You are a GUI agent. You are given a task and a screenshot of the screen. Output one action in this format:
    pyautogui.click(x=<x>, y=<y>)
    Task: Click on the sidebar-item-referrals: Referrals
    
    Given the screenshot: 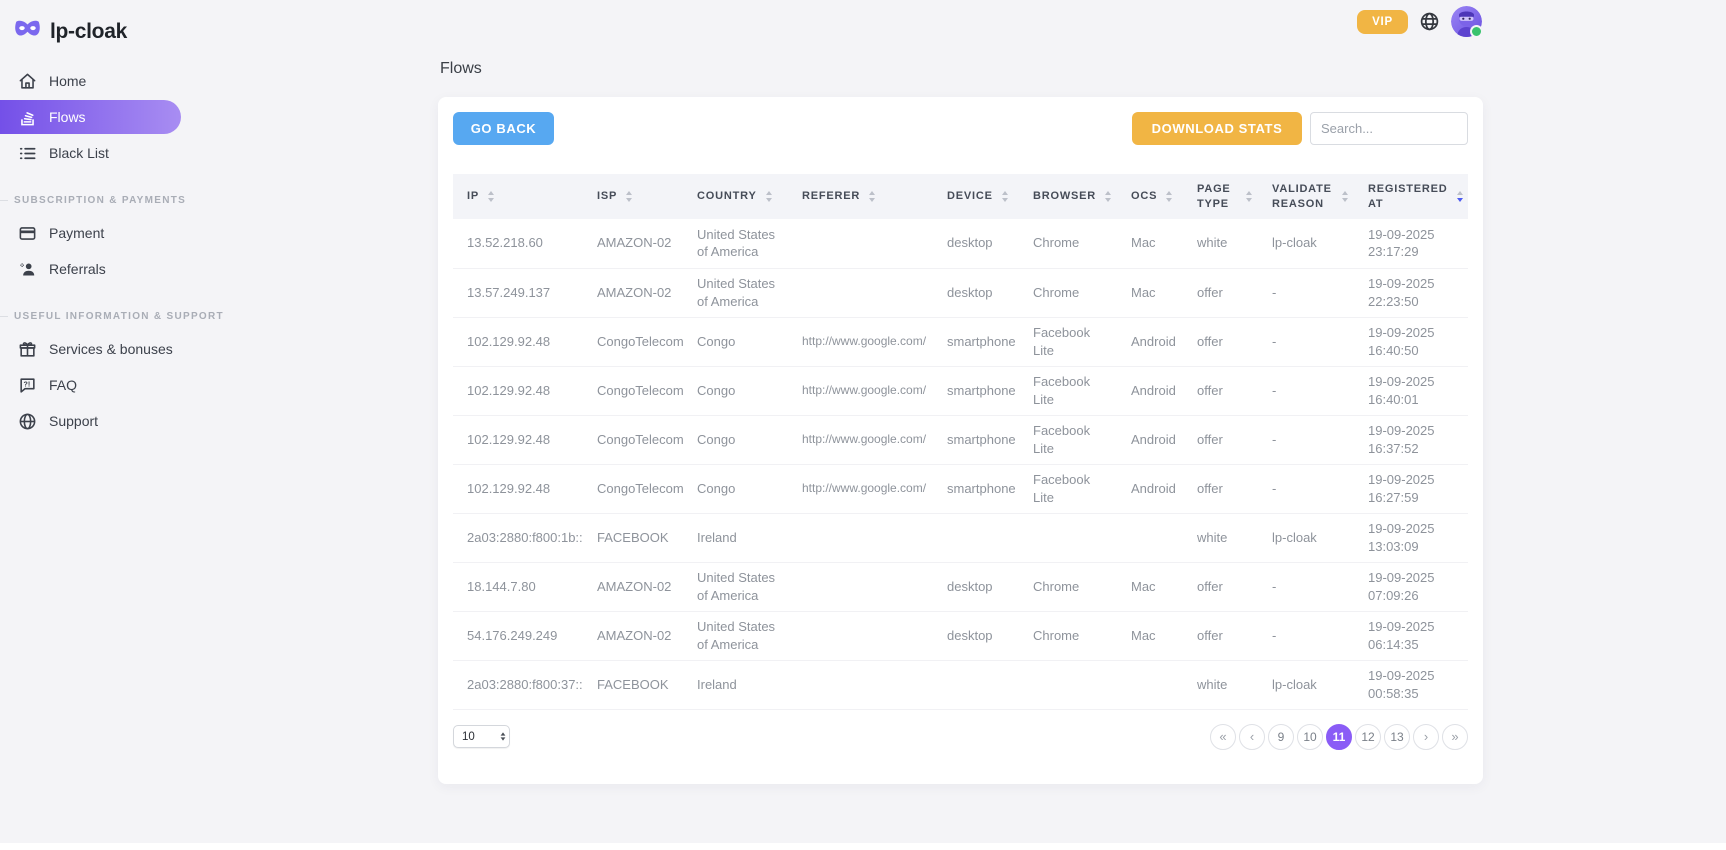 What is the action you would take?
    pyautogui.click(x=100, y=269)
    